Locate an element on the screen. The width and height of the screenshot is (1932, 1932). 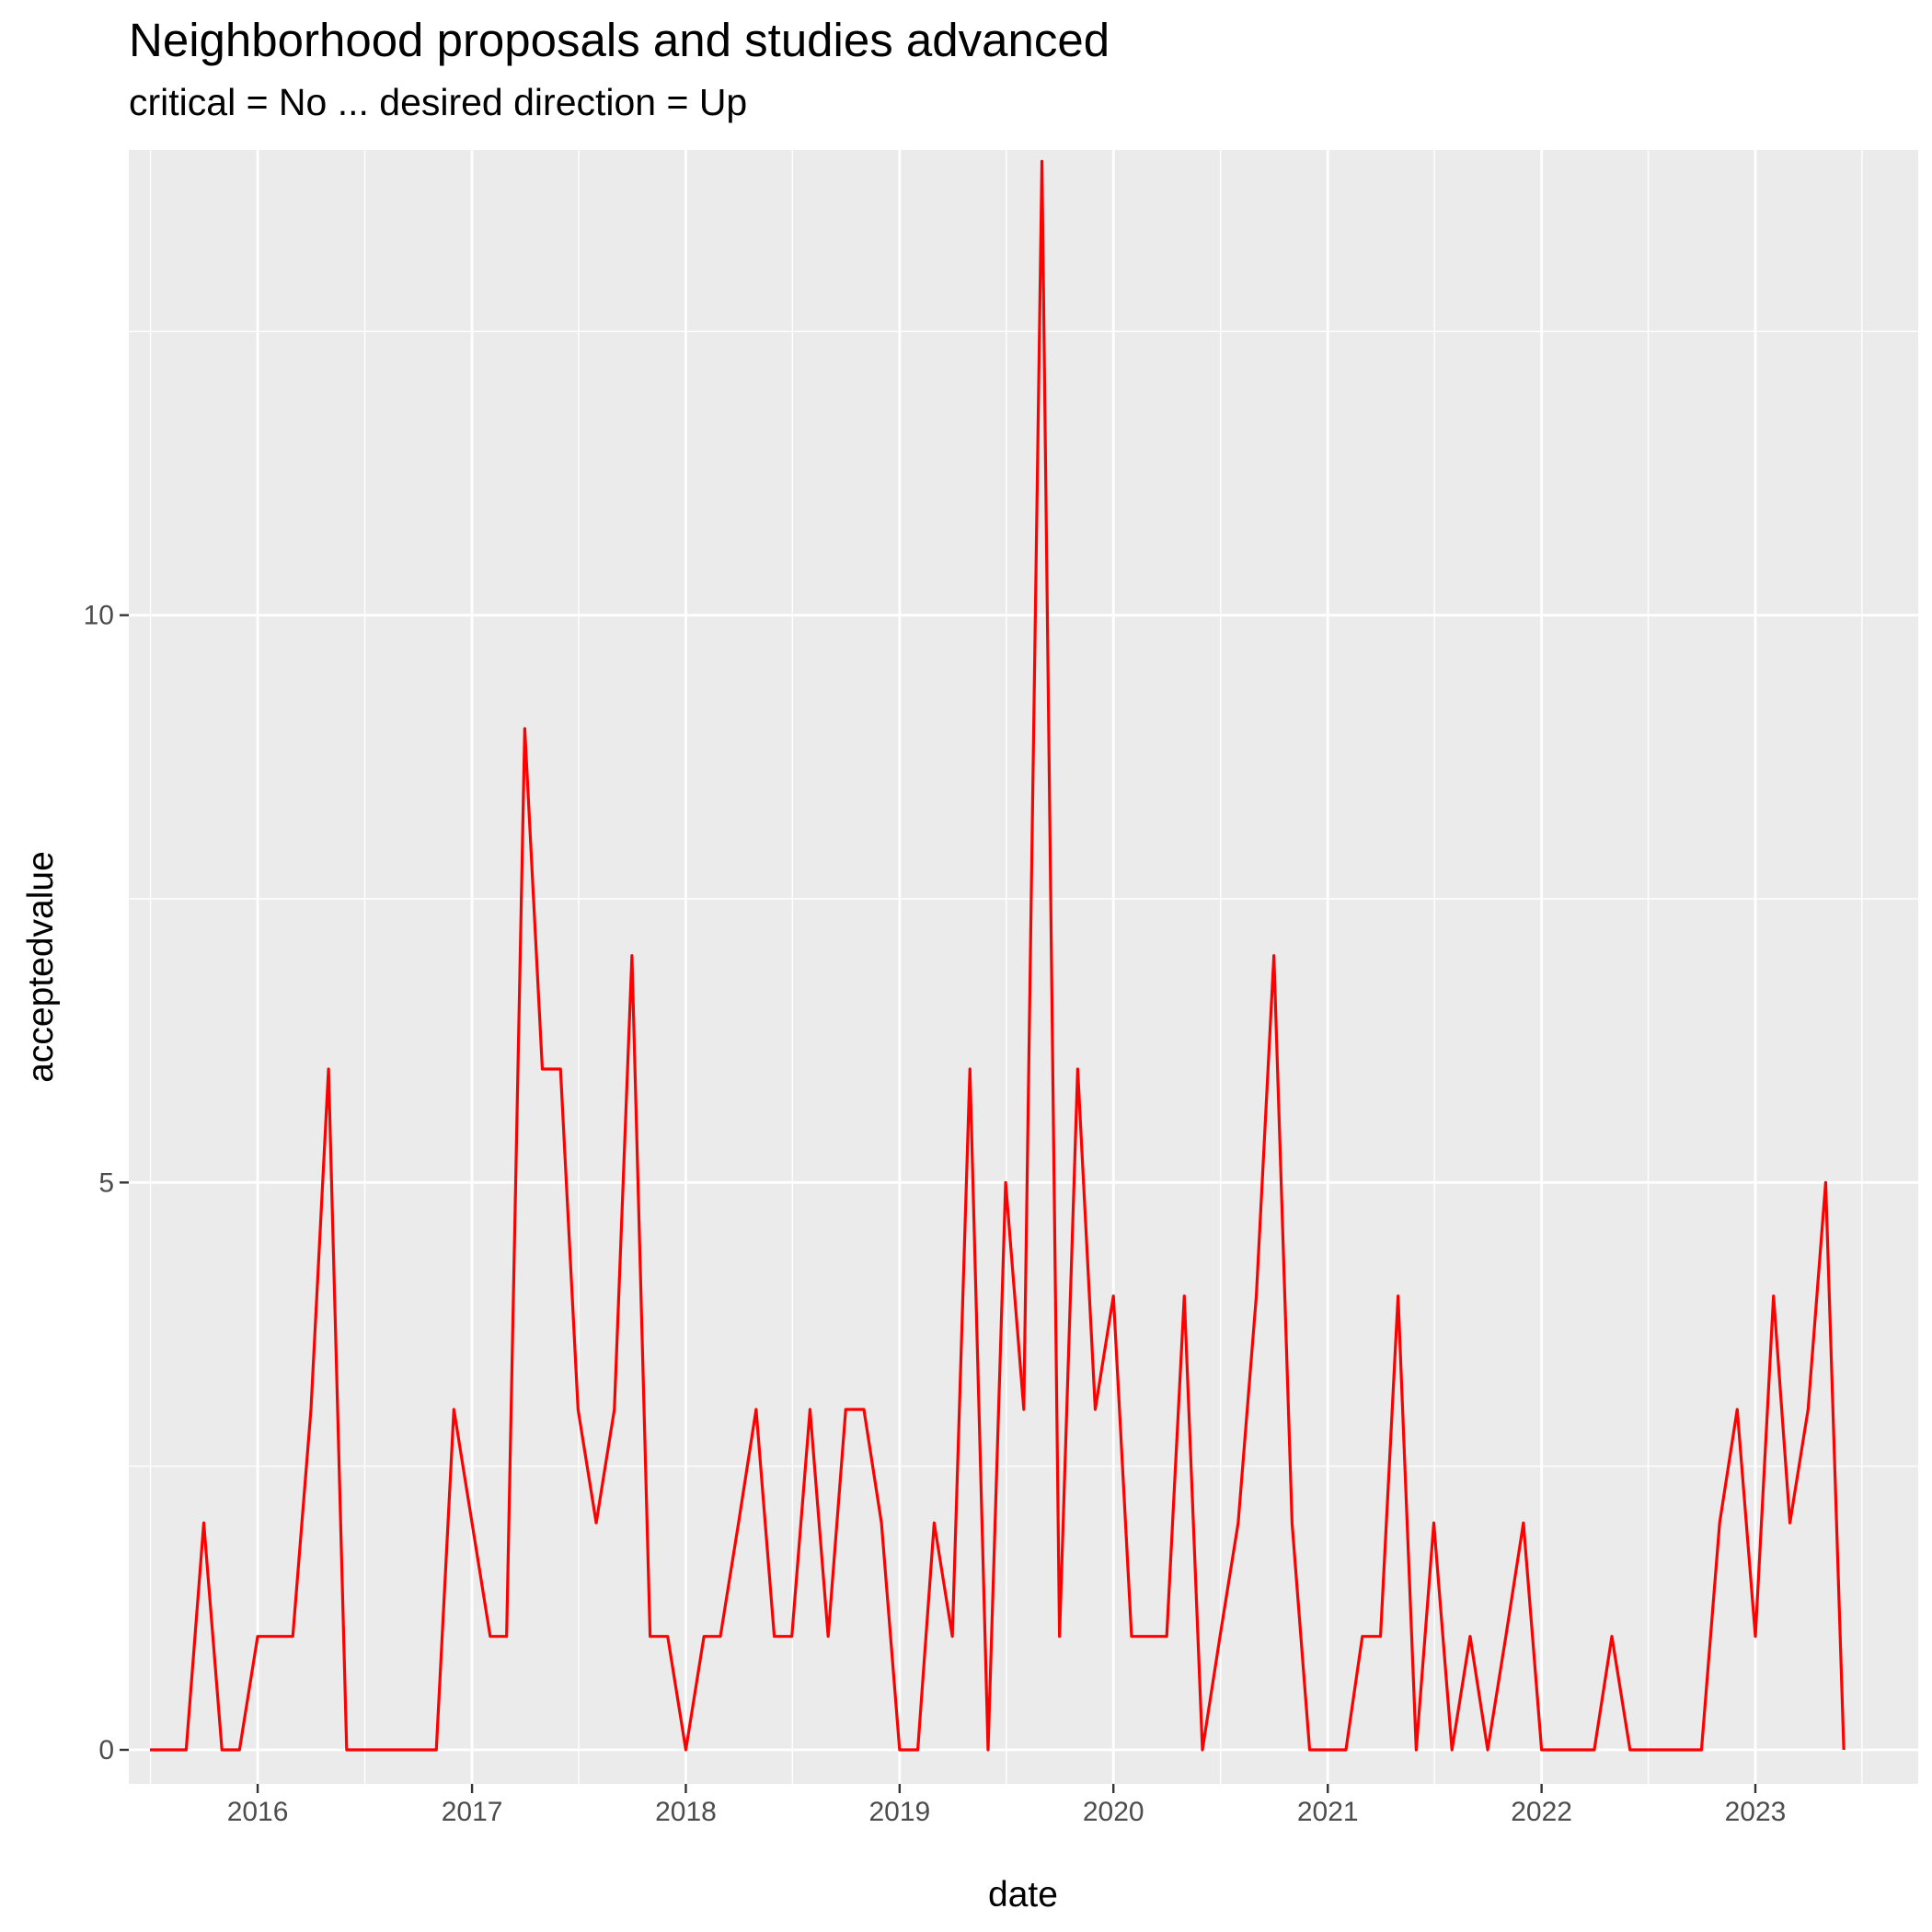
x-tick-label: 2023 is located at coordinates (1756, 1812).